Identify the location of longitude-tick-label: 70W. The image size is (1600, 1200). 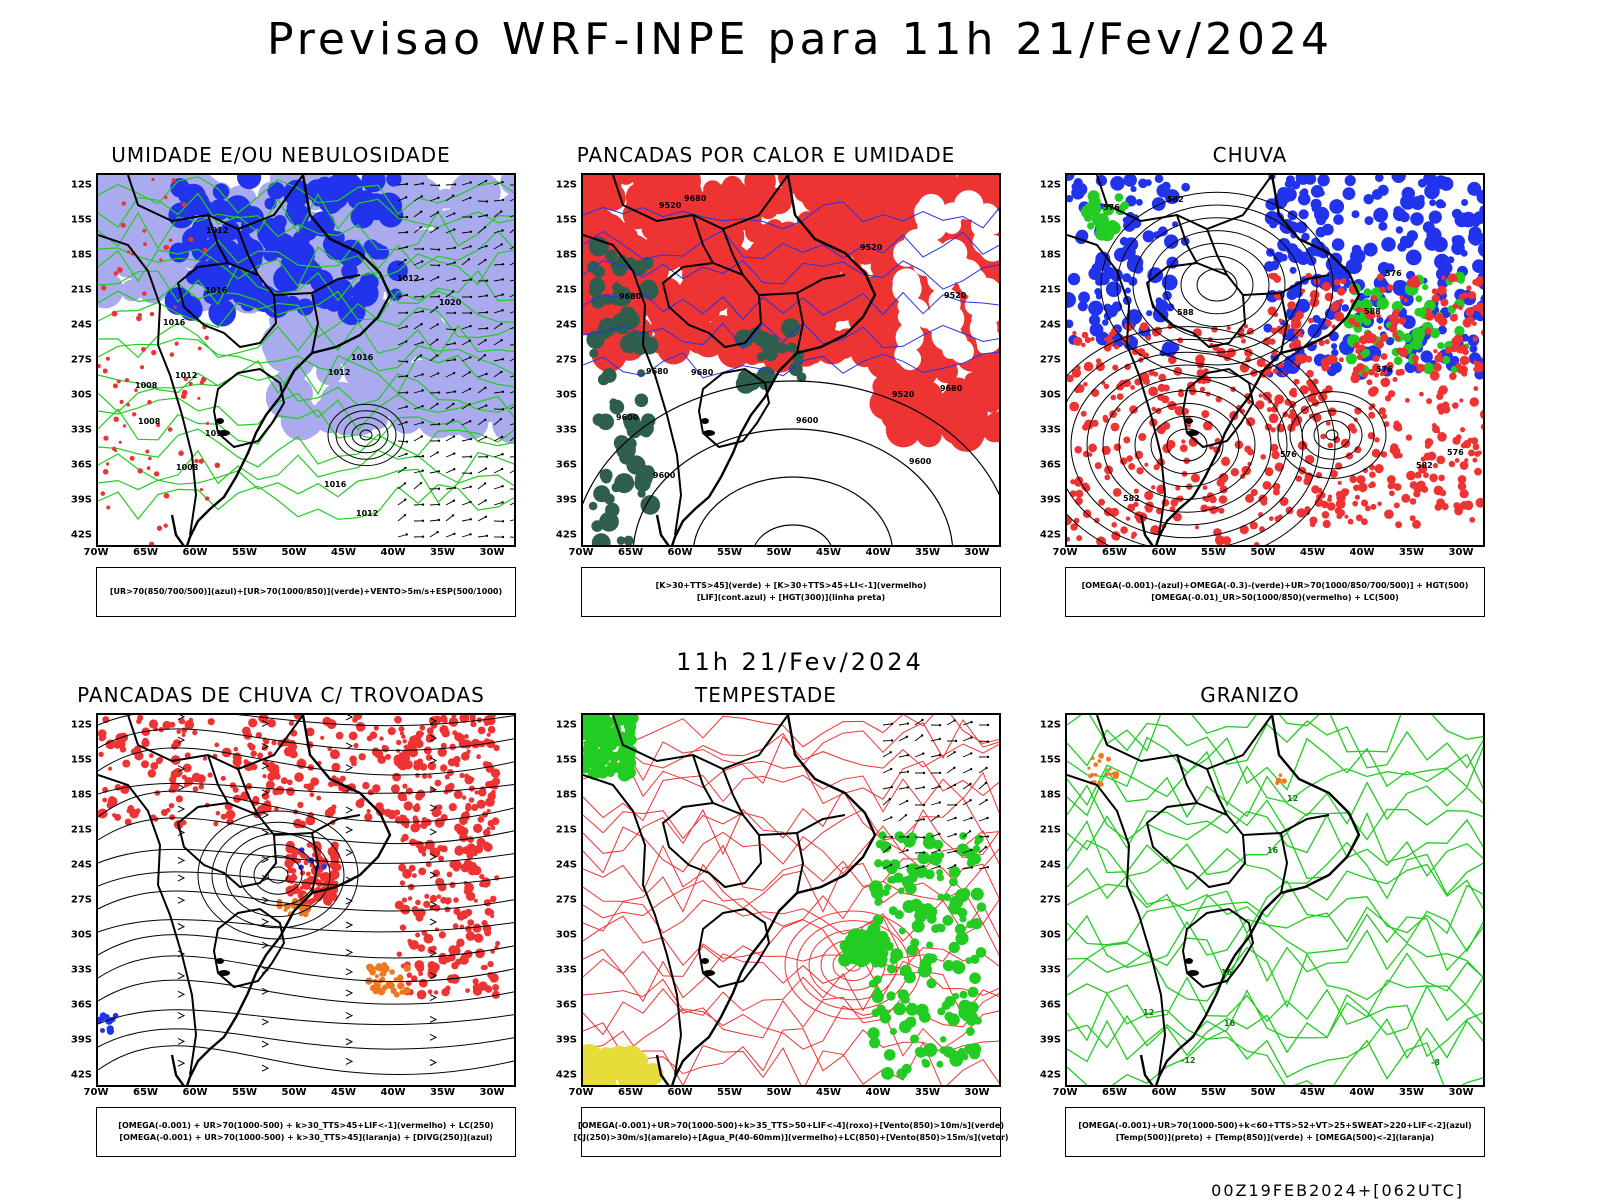
(581, 552).